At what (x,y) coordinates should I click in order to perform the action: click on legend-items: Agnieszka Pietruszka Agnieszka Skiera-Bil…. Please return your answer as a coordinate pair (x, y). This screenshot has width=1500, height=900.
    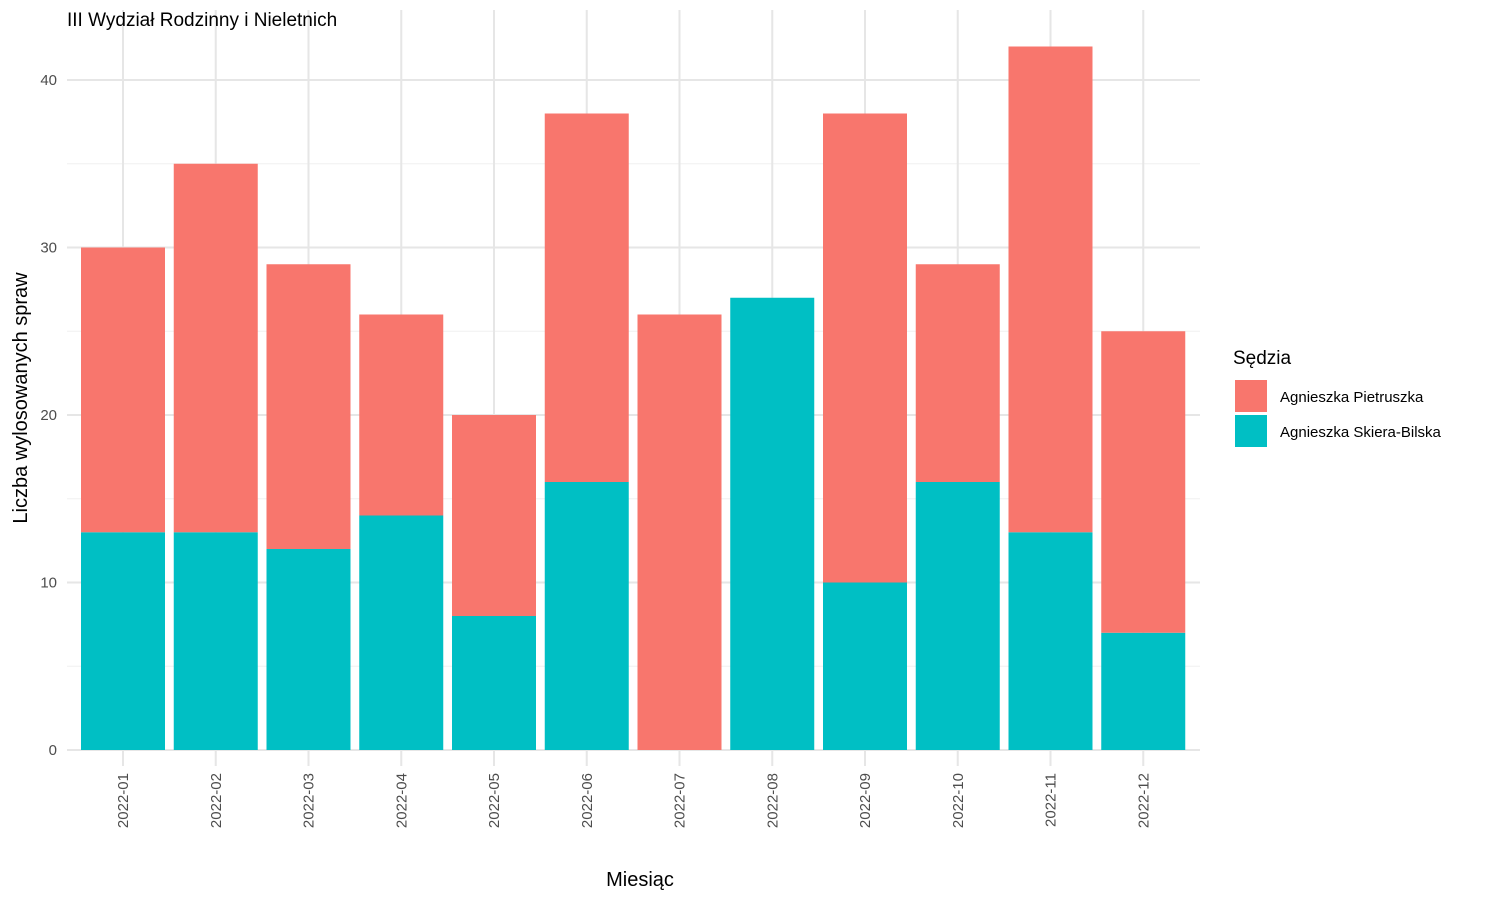
    Looking at the image, I should click on (1338, 413).